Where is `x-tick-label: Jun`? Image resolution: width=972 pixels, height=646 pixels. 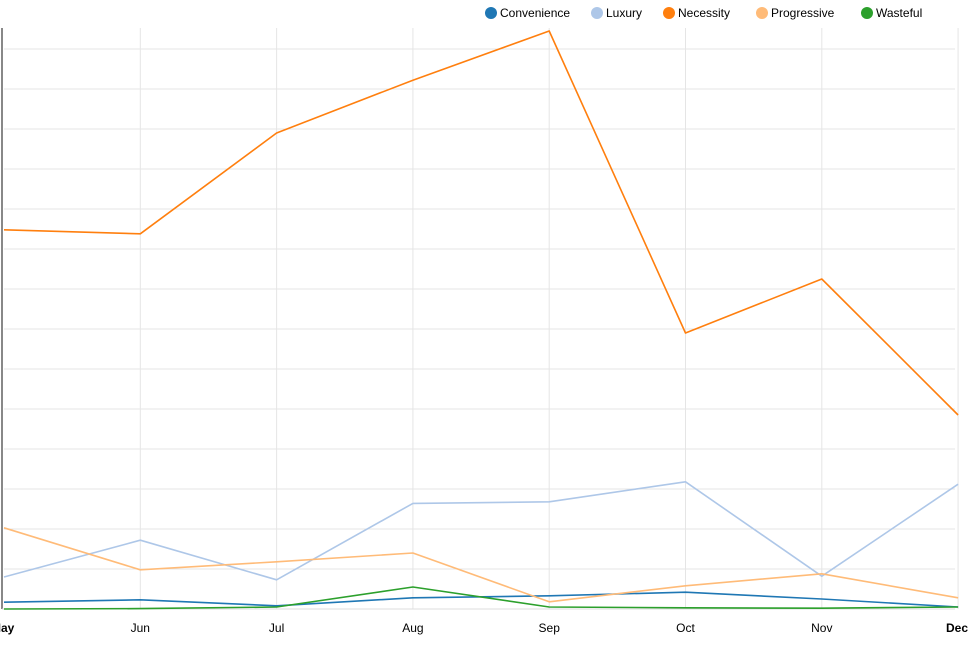
x-tick-label: Jun is located at coordinates (140, 628).